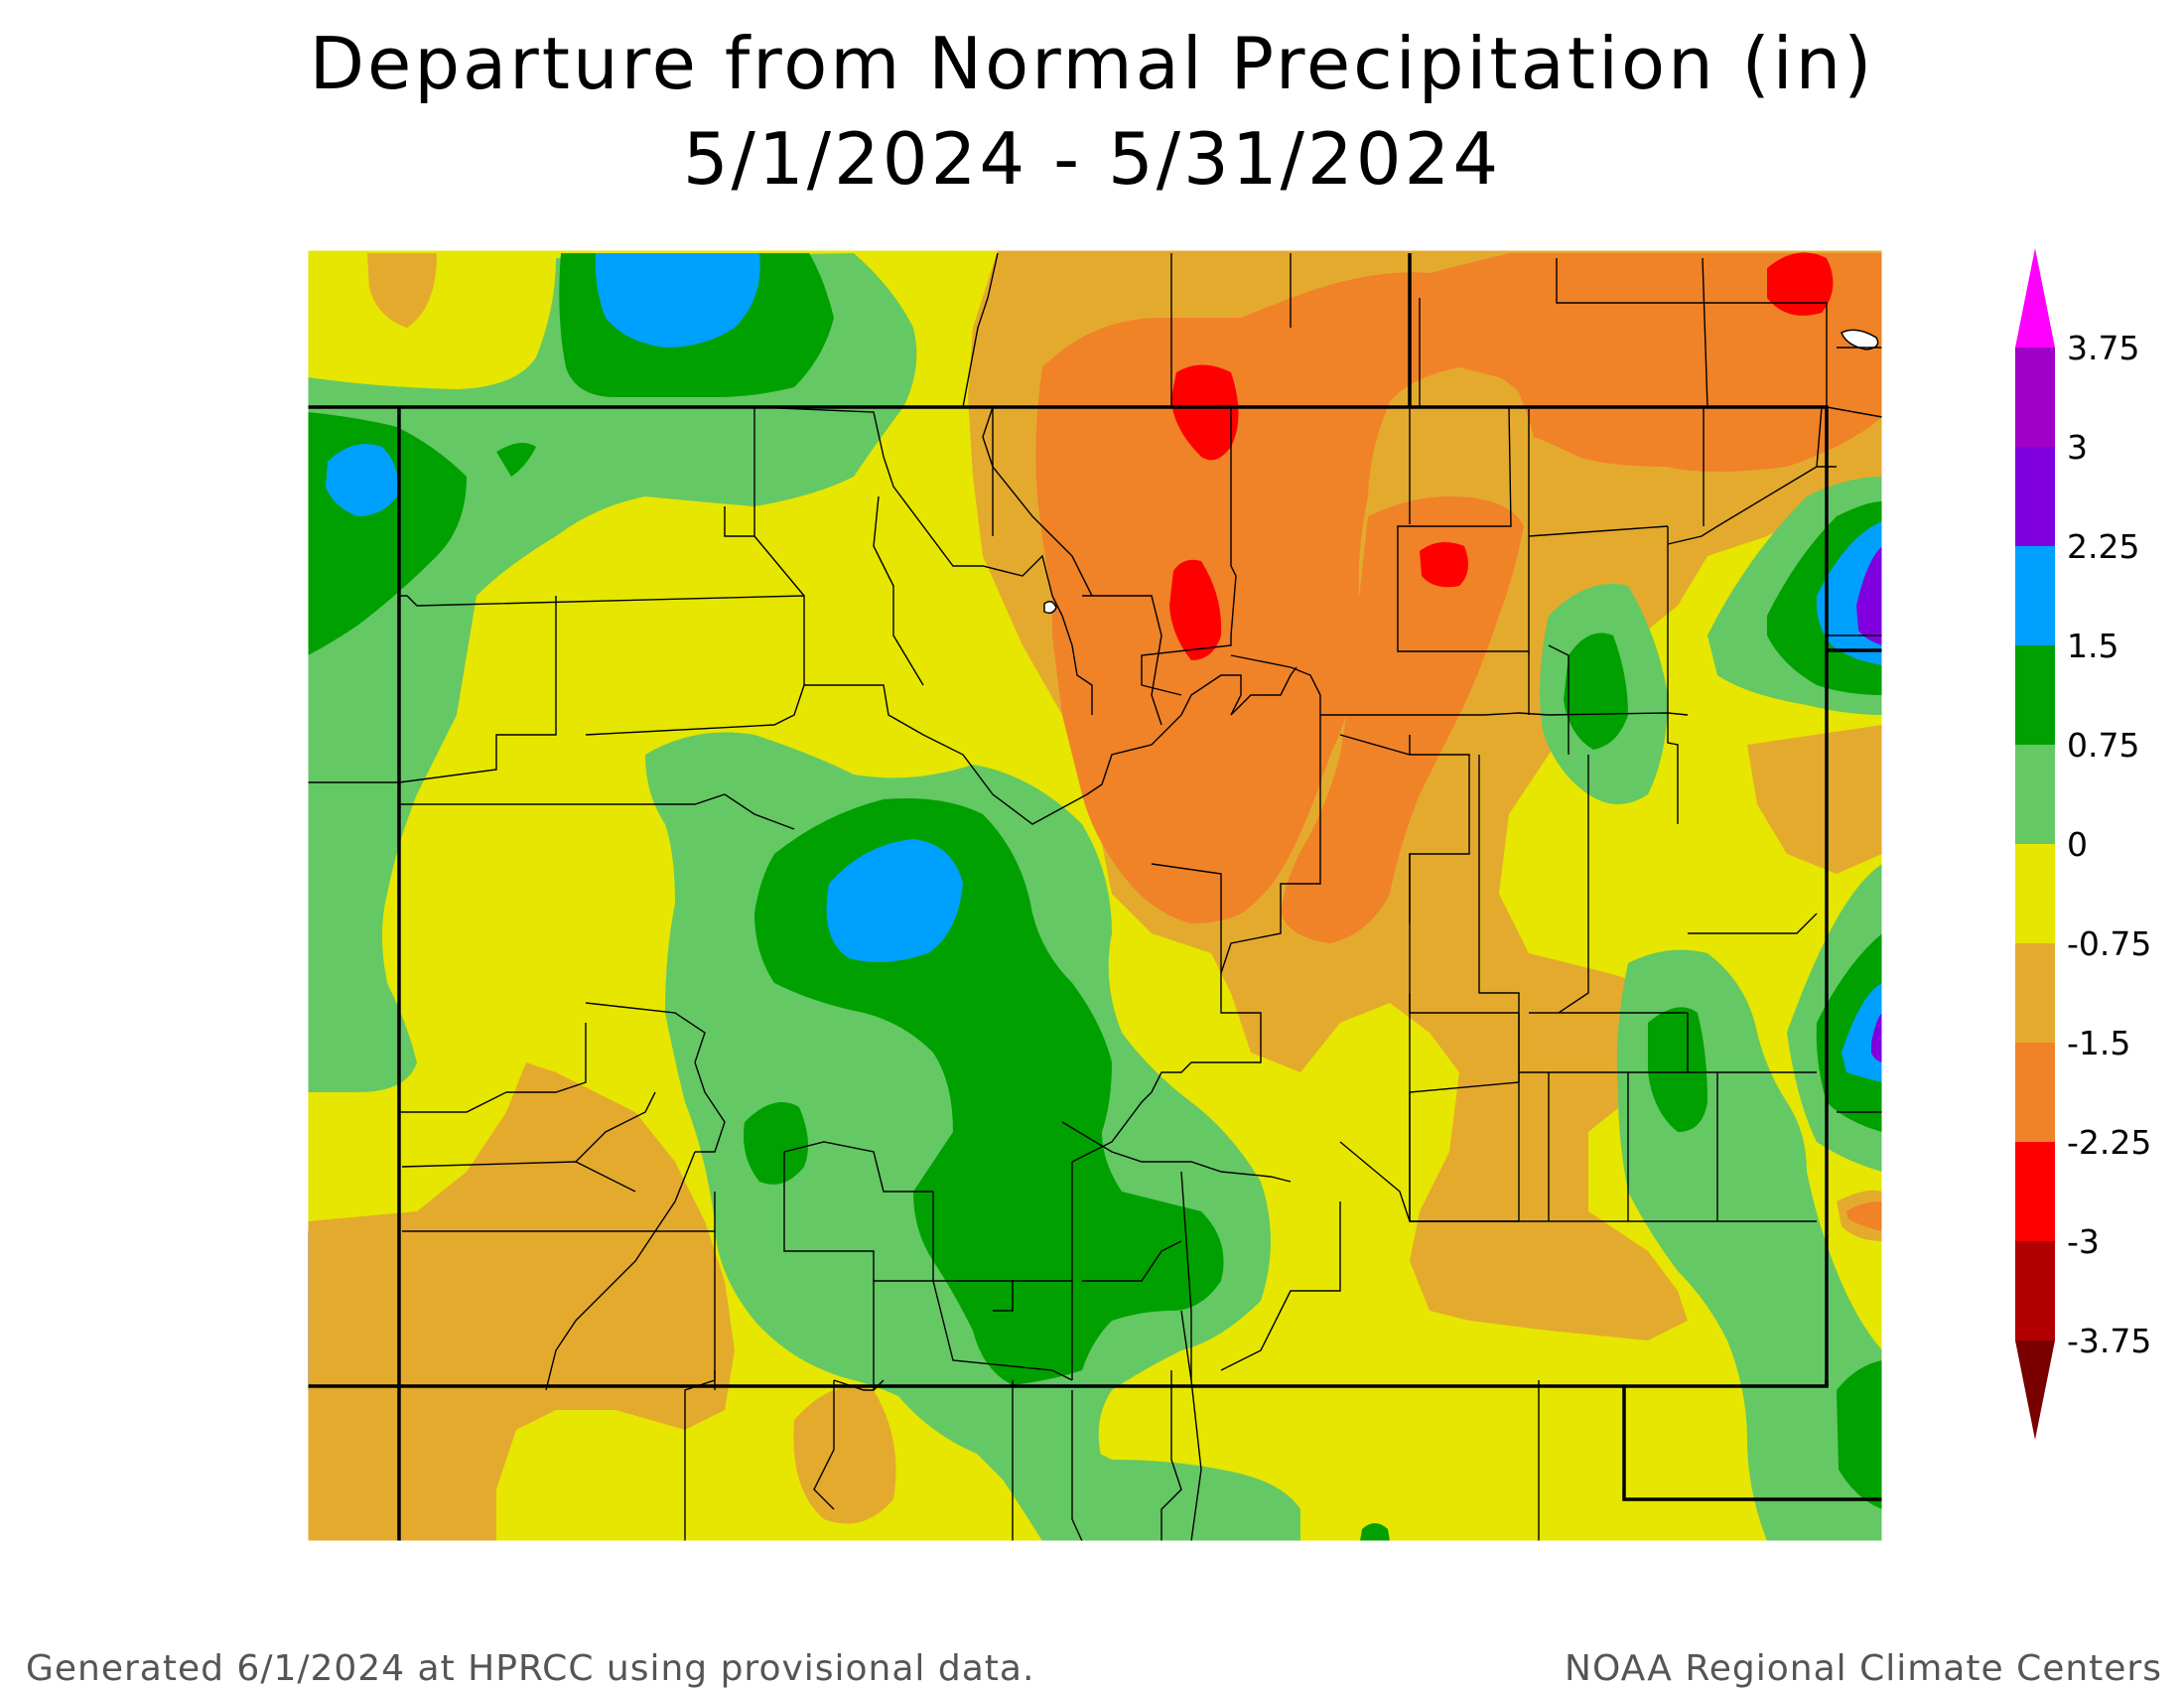  What do you see at coordinates (1092, 159) in the screenshot?
I see `map-date-range: 5/1/2024 - 5/31/2024` at bounding box center [1092, 159].